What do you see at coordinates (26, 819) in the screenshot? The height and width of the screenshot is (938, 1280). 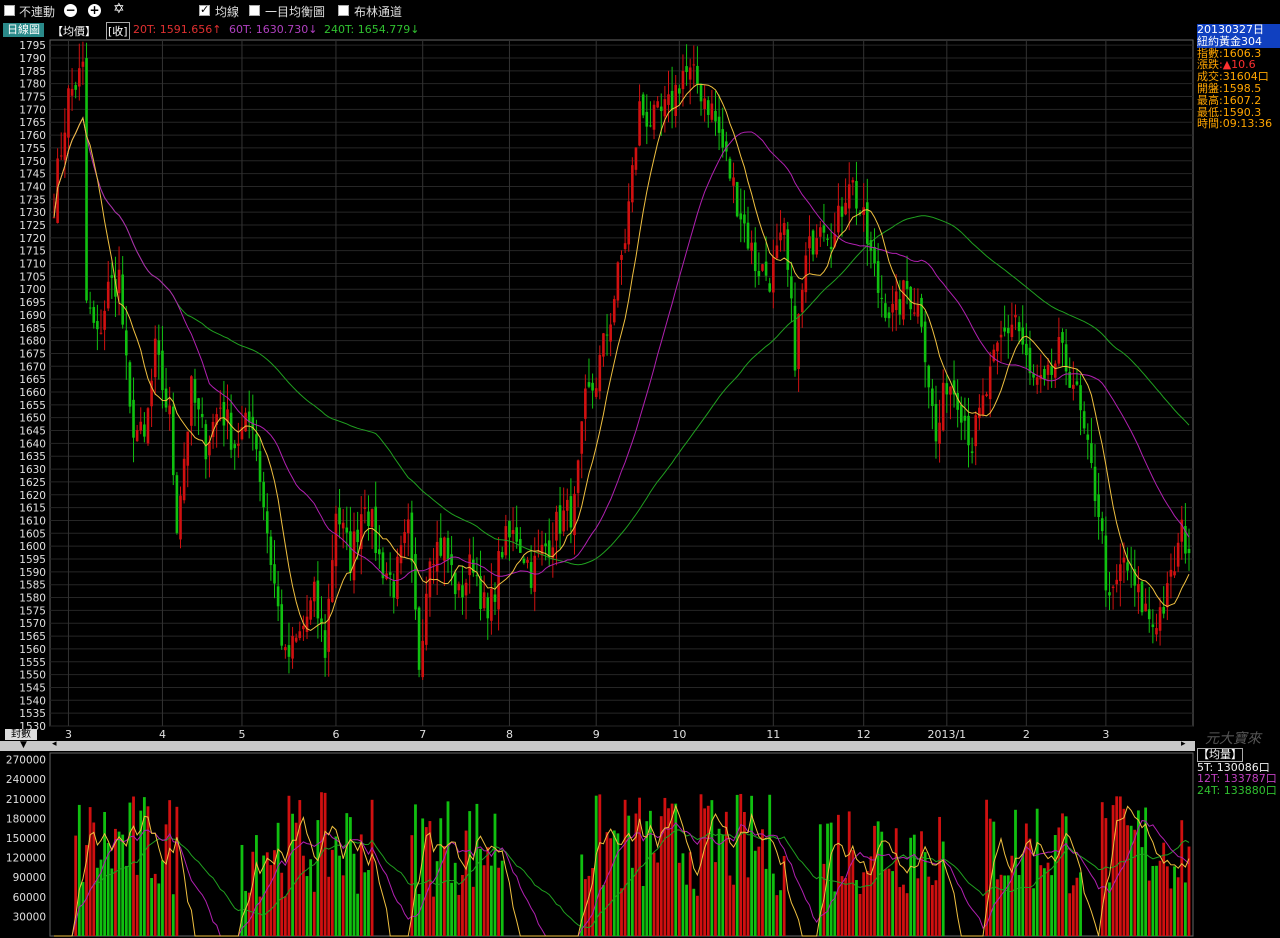 I see `volume-tick-label: 180000` at bounding box center [26, 819].